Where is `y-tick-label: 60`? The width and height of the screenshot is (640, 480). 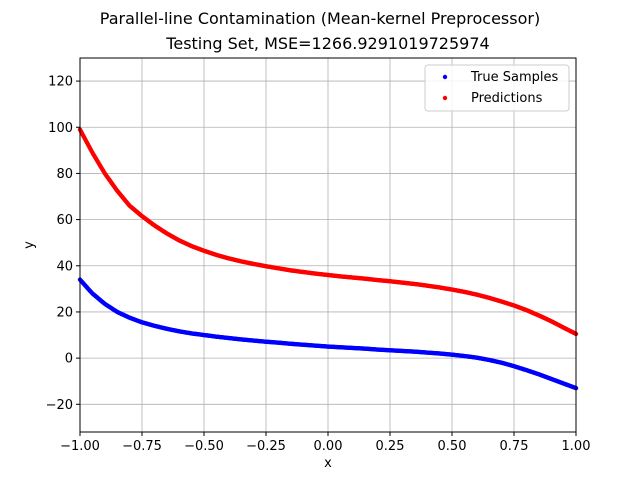 y-tick-label: 60 is located at coordinates (64, 220).